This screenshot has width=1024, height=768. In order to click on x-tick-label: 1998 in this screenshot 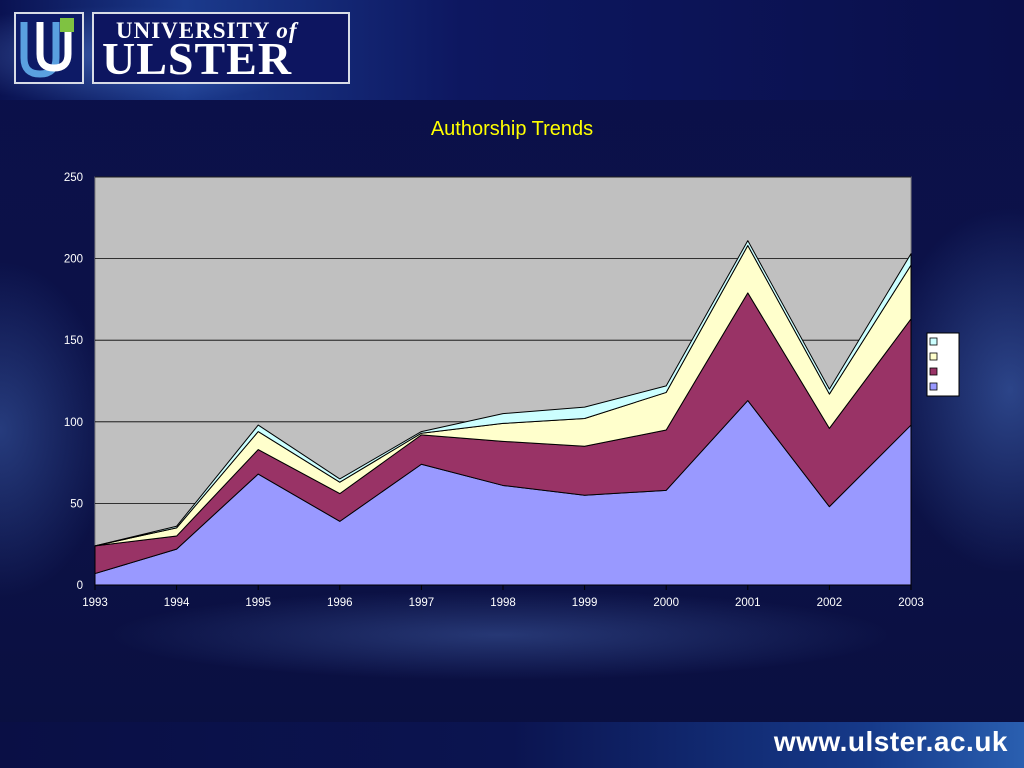, I will do `click(503, 603)`.